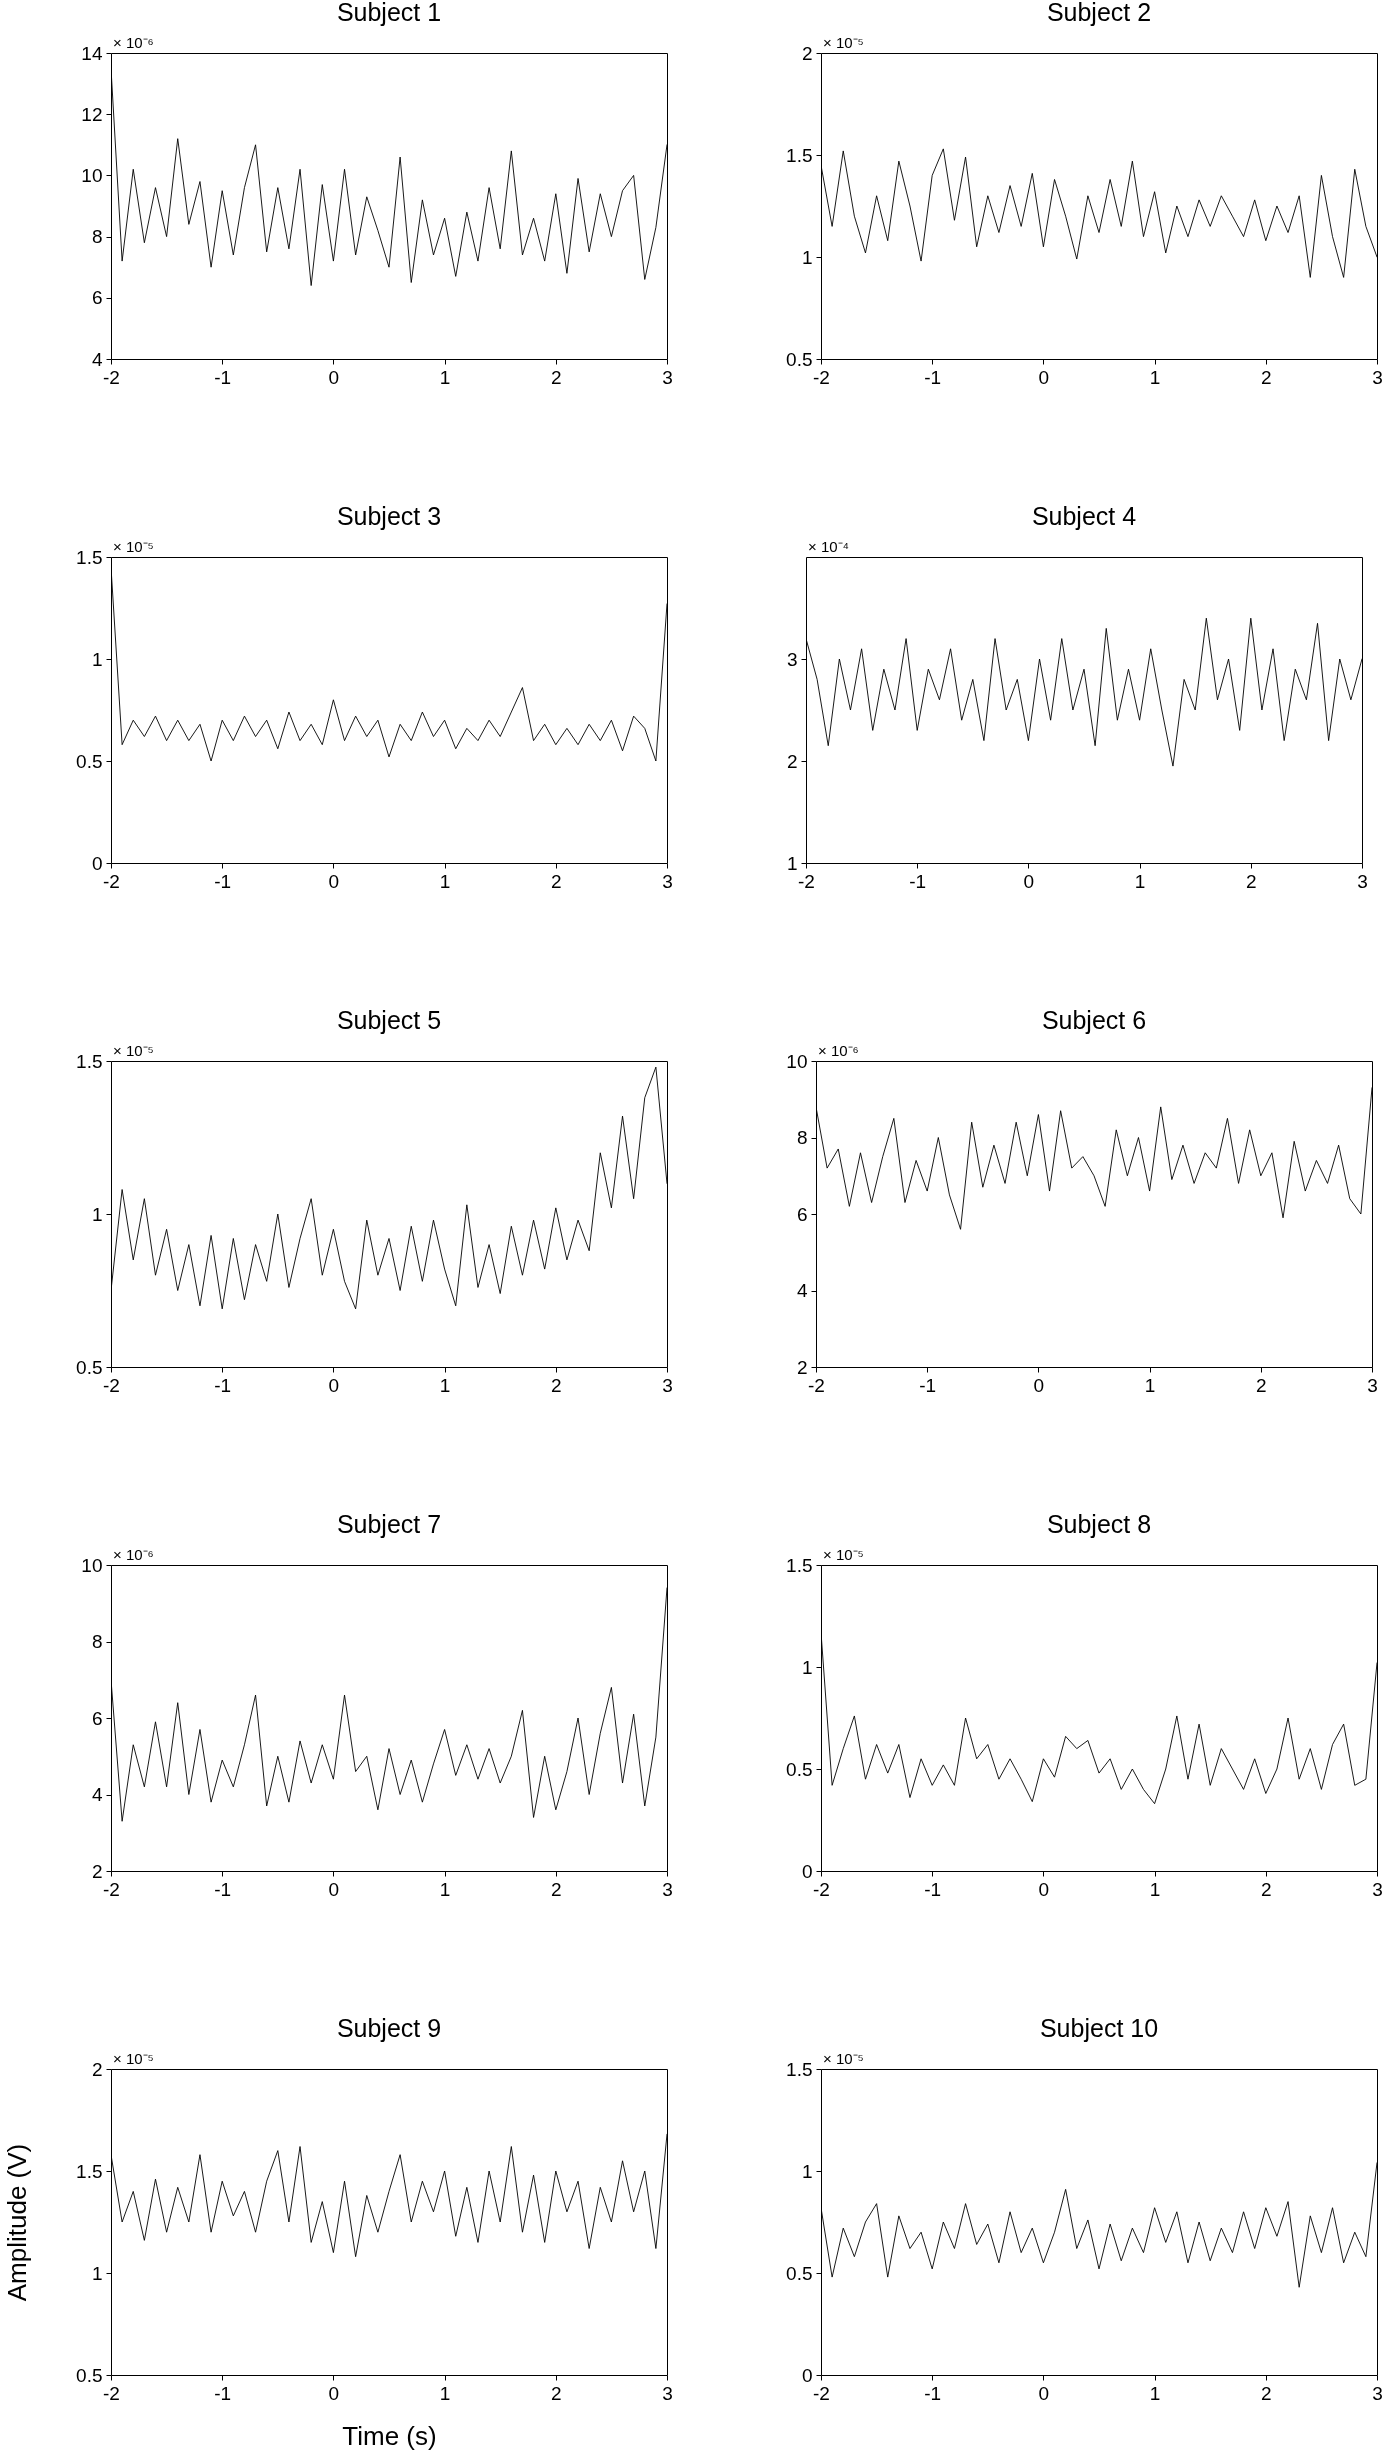 The width and height of the screenshot is (1400, 2462). I want to click on chart-title: Subject 2, so click(1099, 13).